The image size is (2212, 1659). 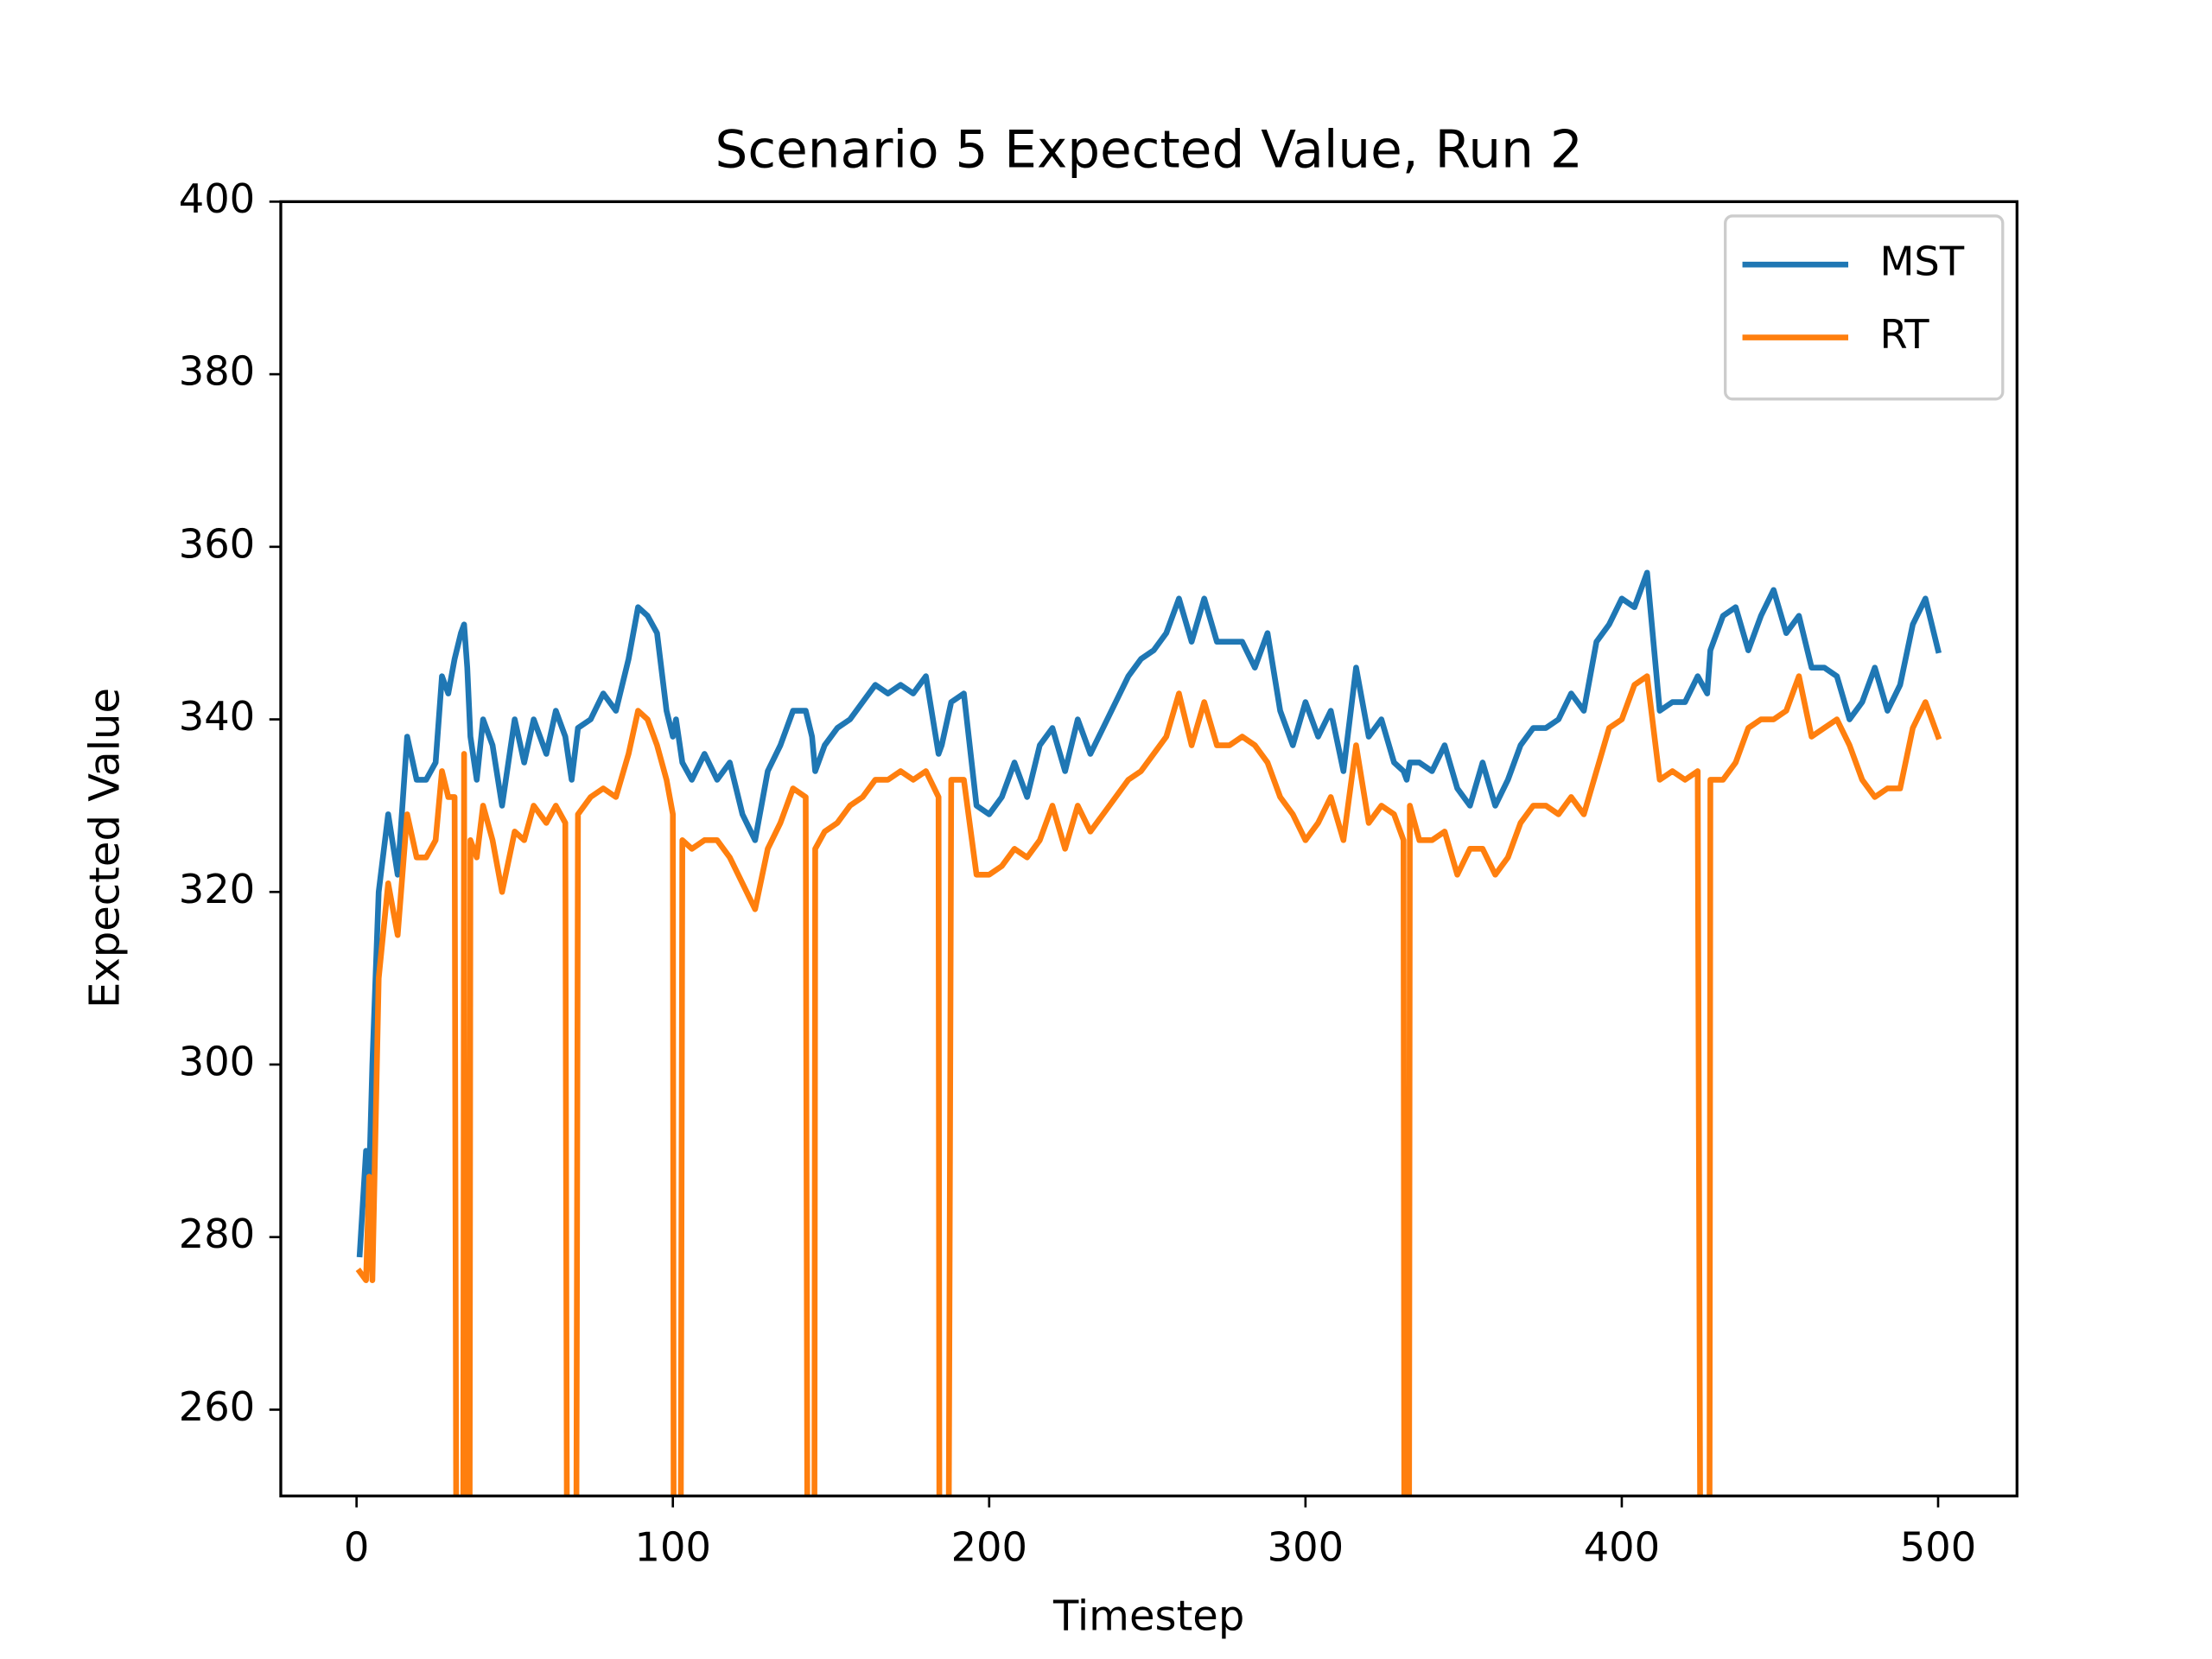 What do you see at coordinates (217, 198) in the screenshot?
I see `y-tick-label: 400` at bounding box center [217, 198].